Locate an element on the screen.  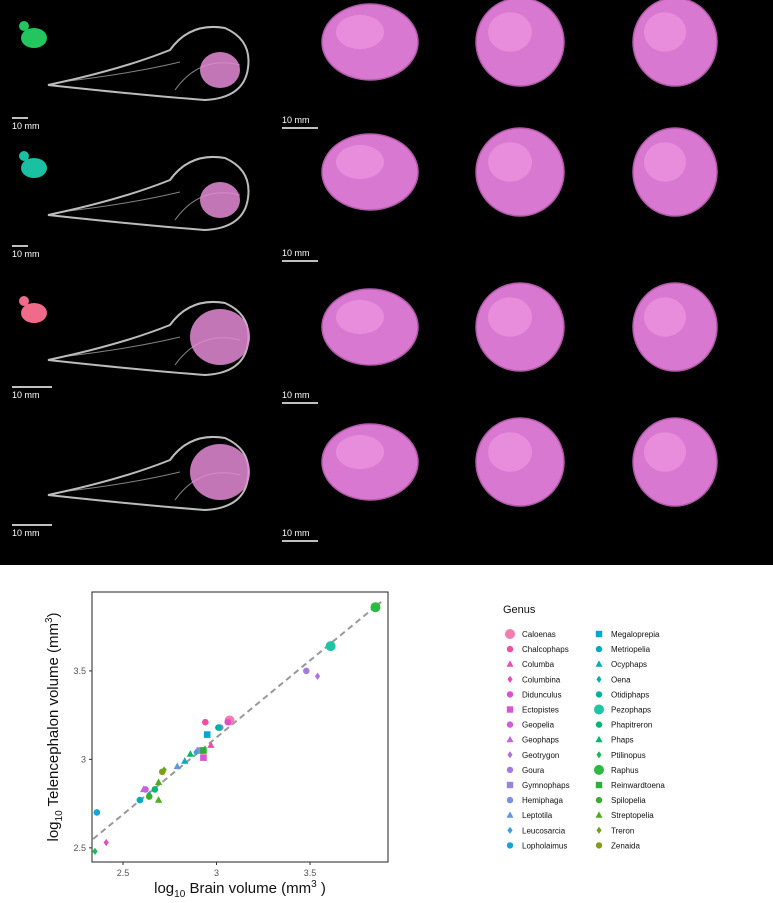
x-label-part: ) is located at coordinates (321, 888).